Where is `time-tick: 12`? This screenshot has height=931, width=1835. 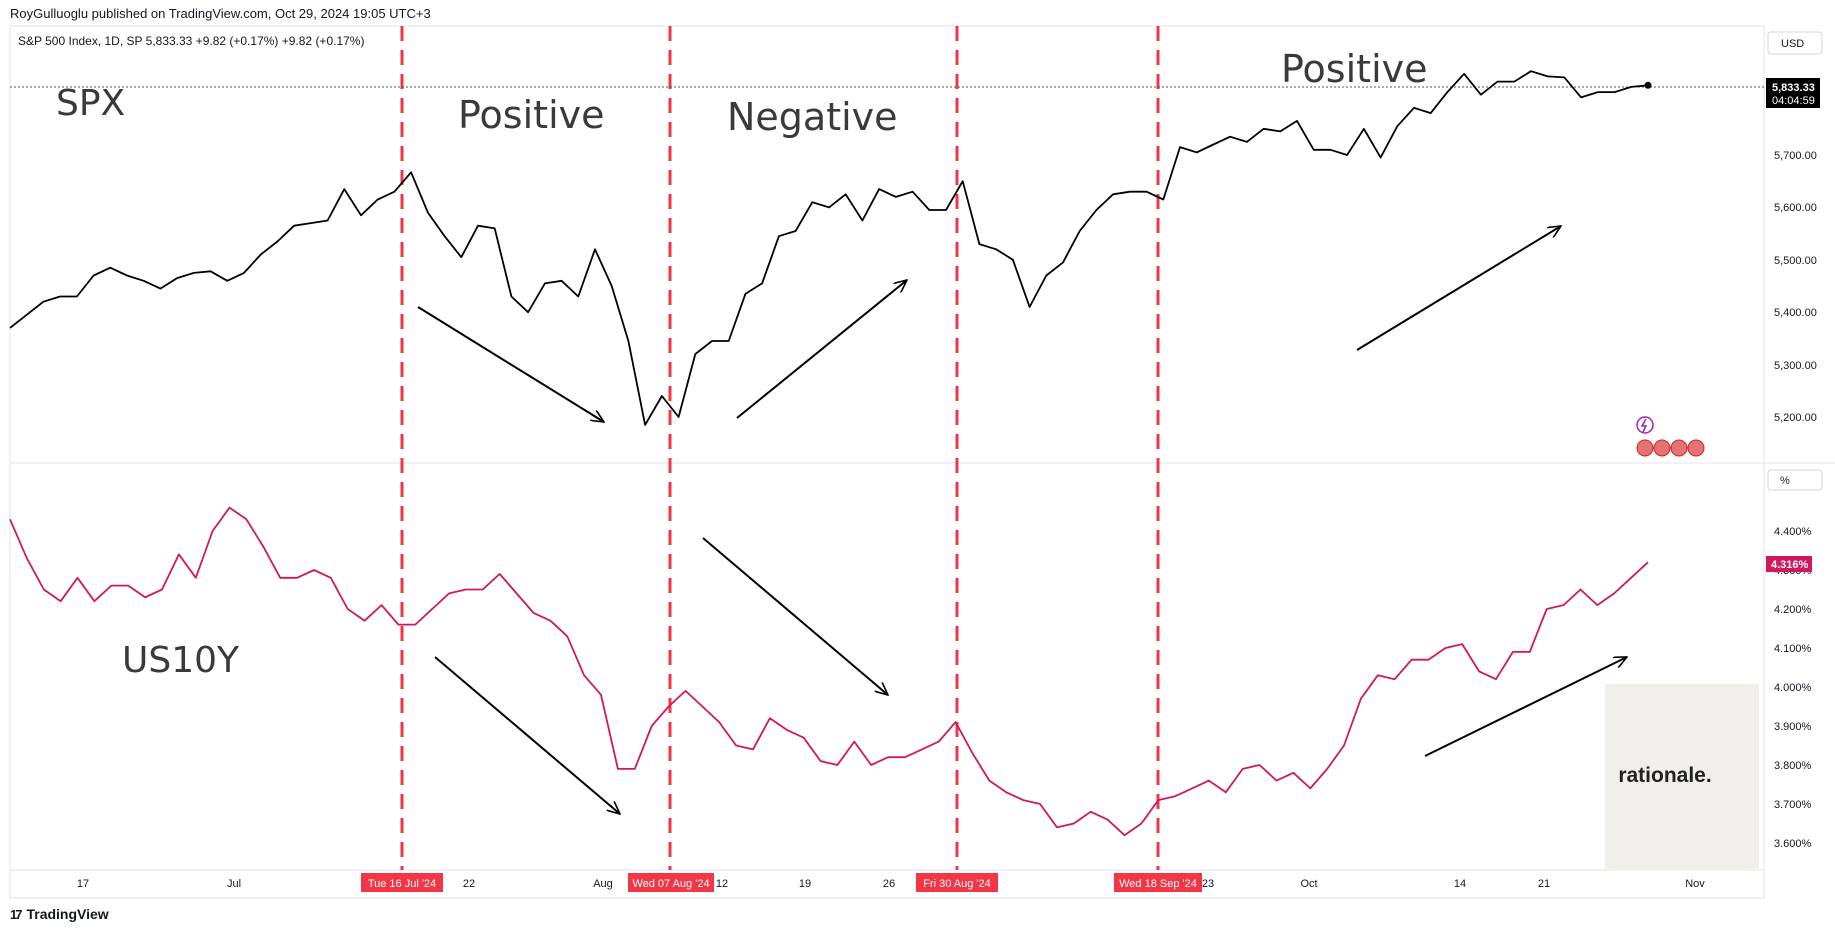
time-tick: 12 is located at coordinates (722, 884).